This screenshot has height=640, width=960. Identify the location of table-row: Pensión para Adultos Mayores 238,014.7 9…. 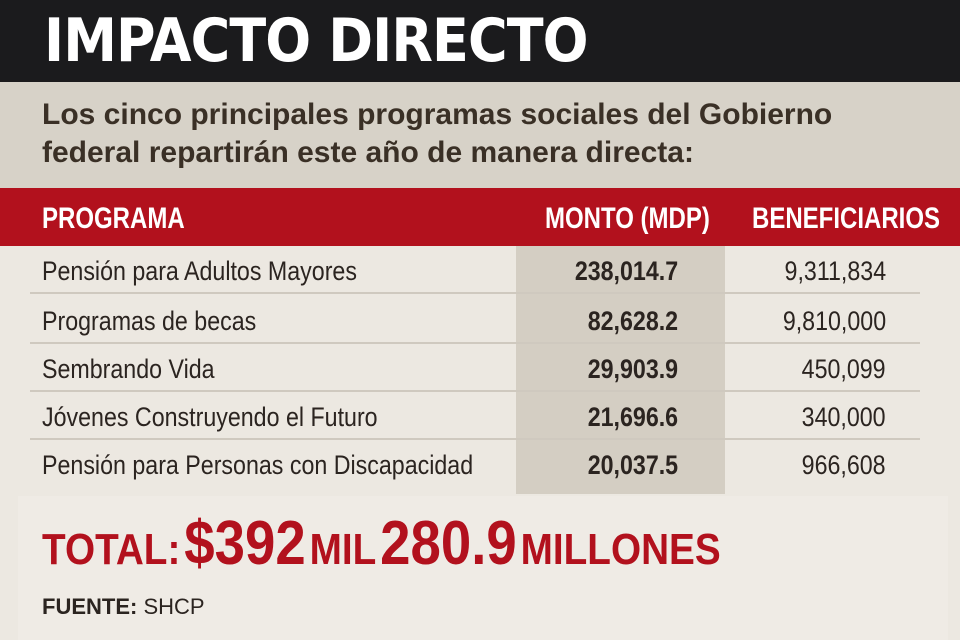
(480, 270).